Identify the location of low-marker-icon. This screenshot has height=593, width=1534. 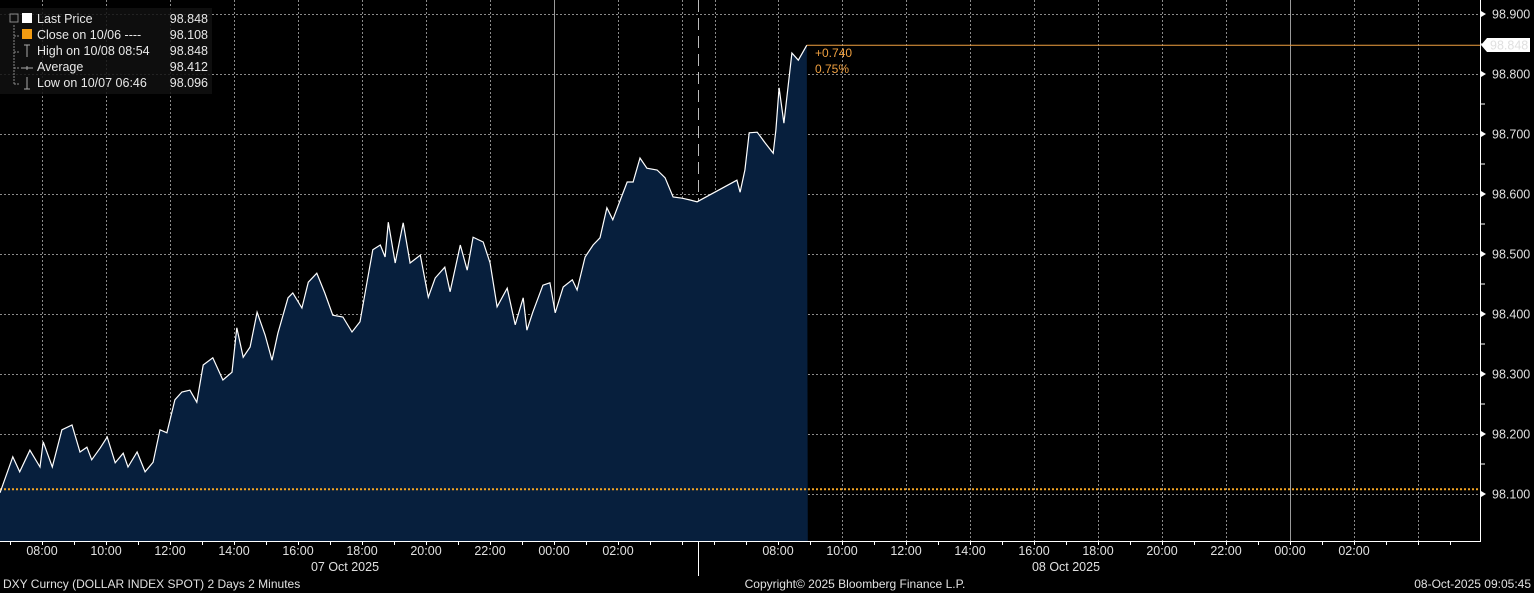
(27, 83).